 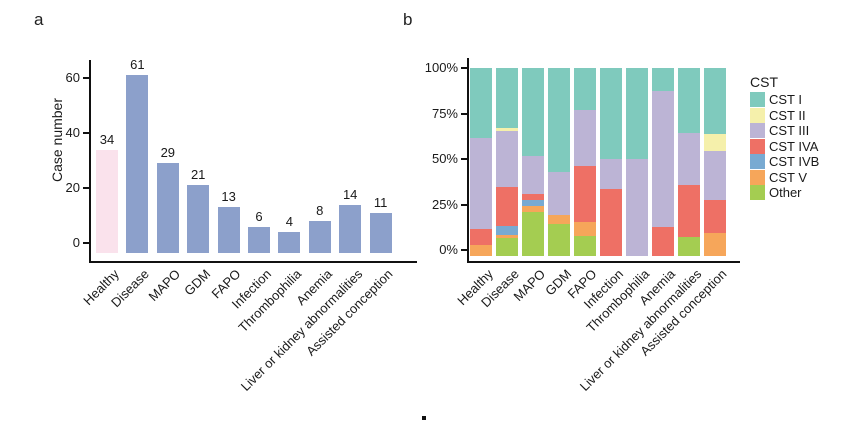 I want to click on case-bar-value: 14, so click(x=350, y=194).